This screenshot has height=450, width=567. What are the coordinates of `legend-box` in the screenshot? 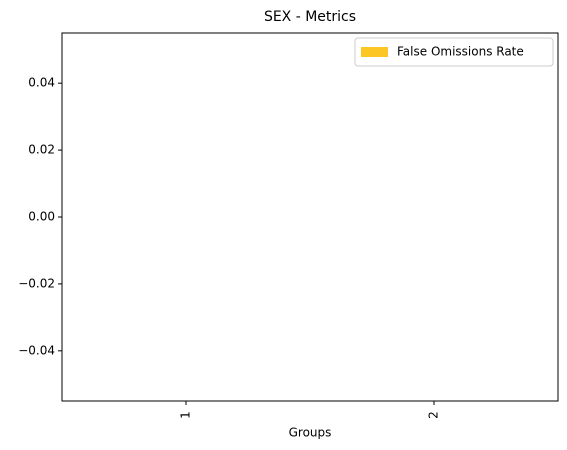 It's located at (454, 52).